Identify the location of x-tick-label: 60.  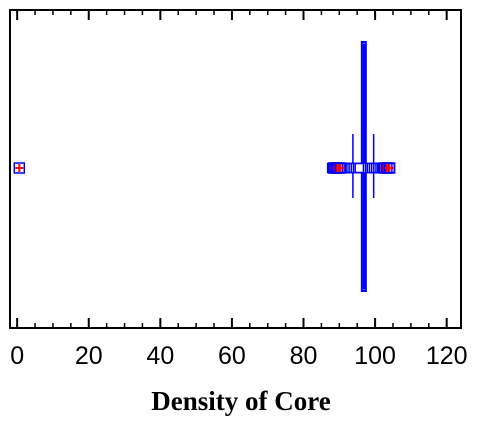
(232, 356).